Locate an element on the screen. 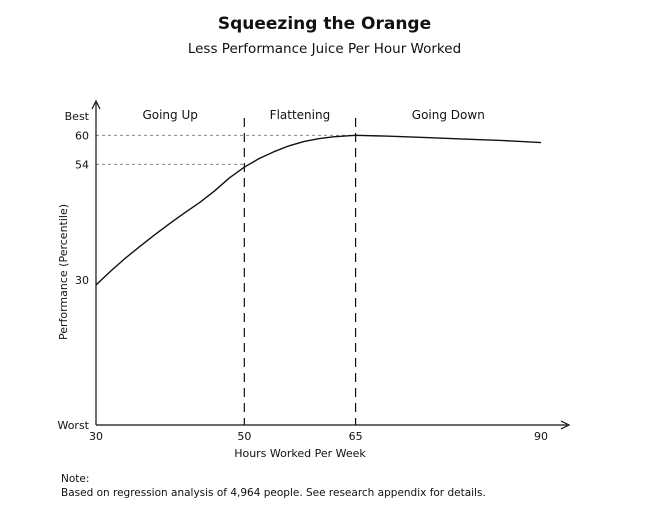  chart-title: Squeezing the Orange is located at coordinates (324, 24).